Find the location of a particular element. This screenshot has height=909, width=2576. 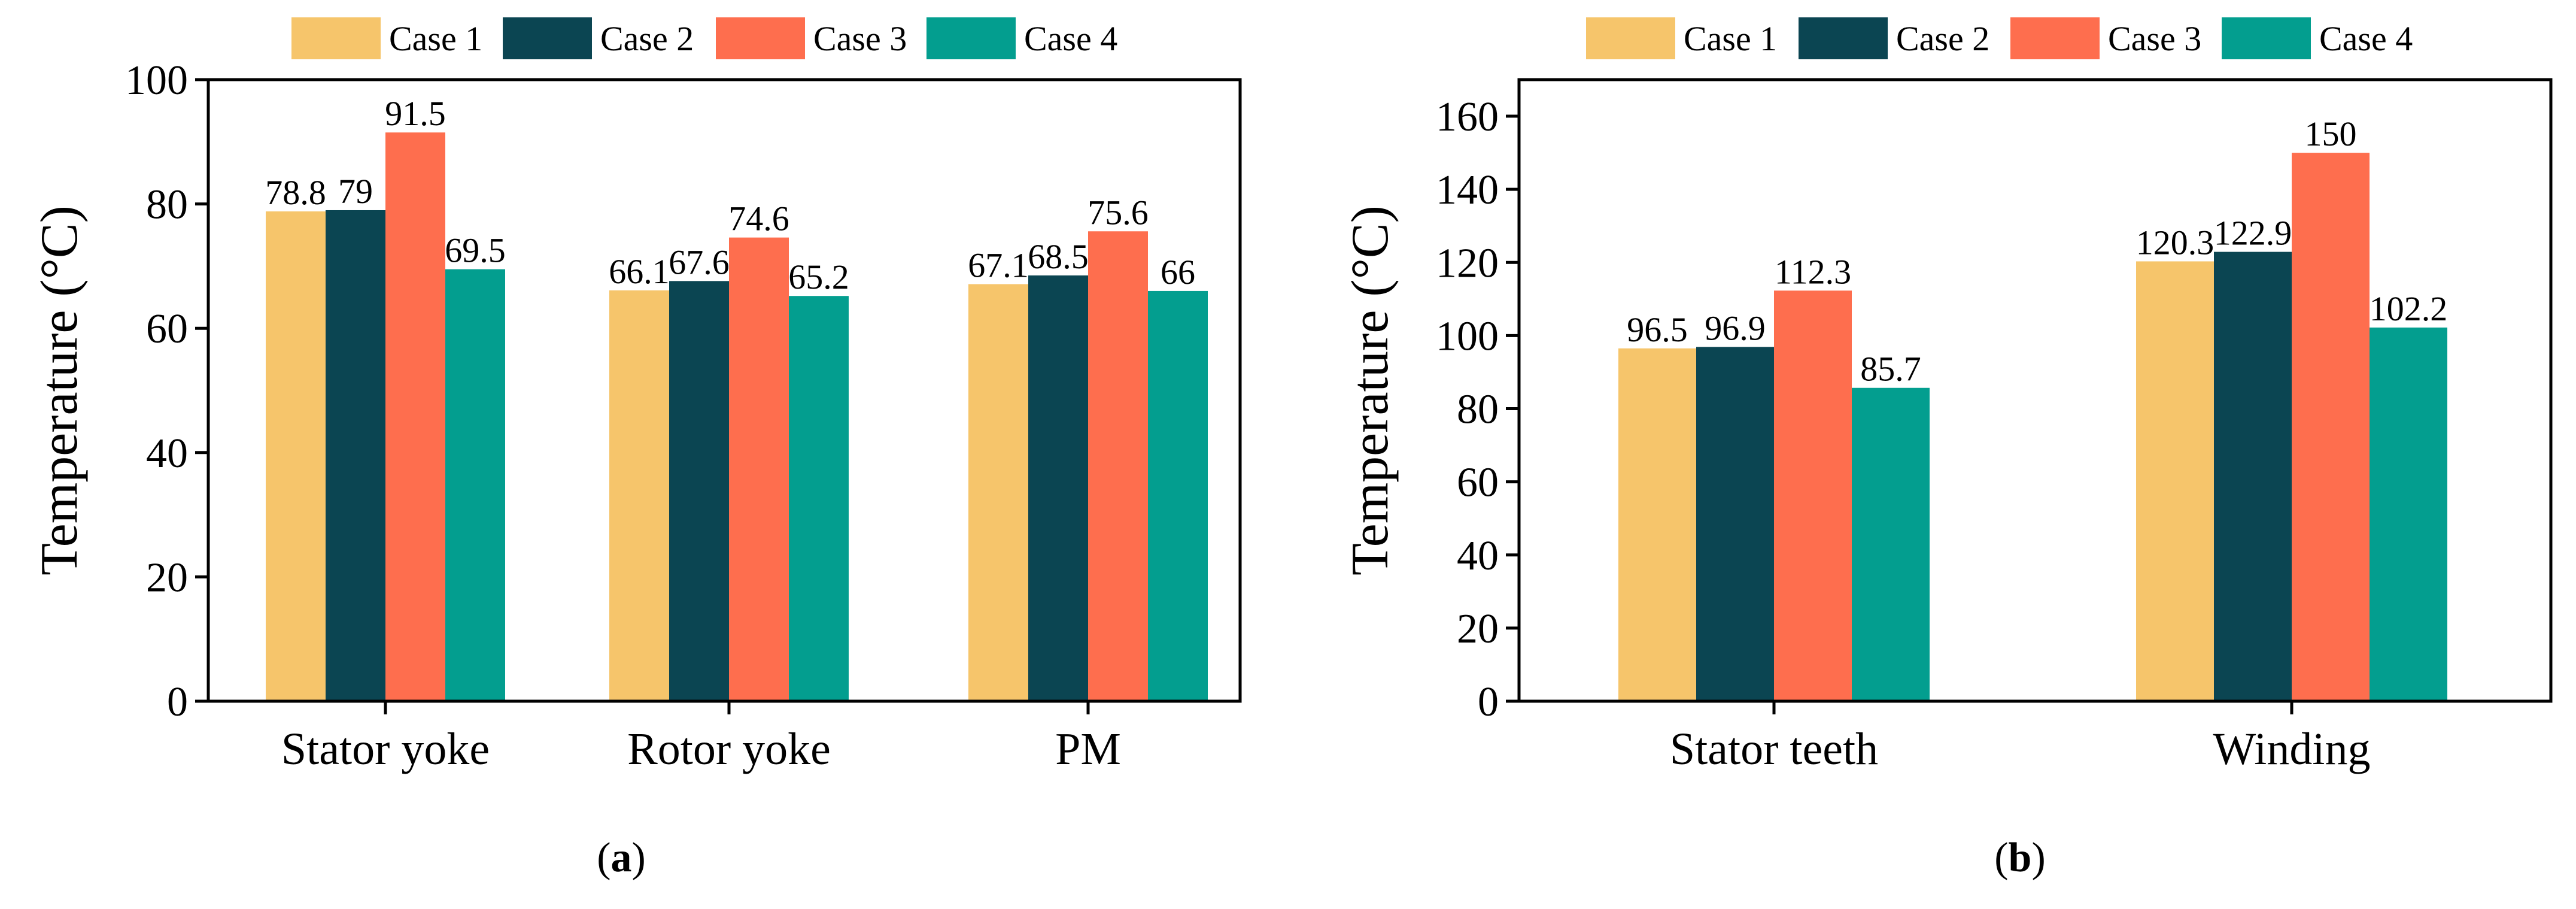

bar-value-label: 68.5 is located at coordinates (1058, 256).